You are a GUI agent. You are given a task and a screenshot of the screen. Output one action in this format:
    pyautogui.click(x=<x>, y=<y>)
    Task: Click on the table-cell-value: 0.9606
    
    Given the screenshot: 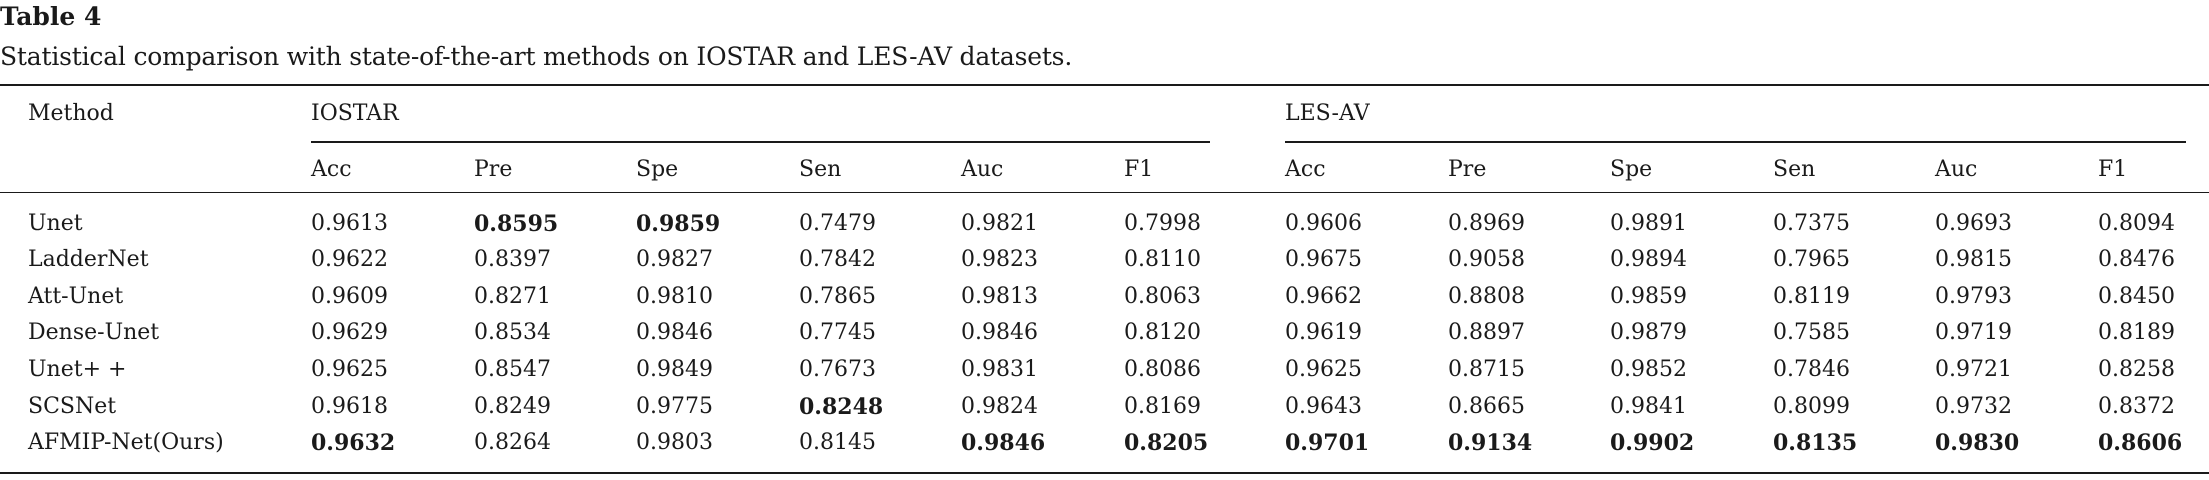 What is the action you would take?
    pyautogui.click(x=1323, y=223)
    